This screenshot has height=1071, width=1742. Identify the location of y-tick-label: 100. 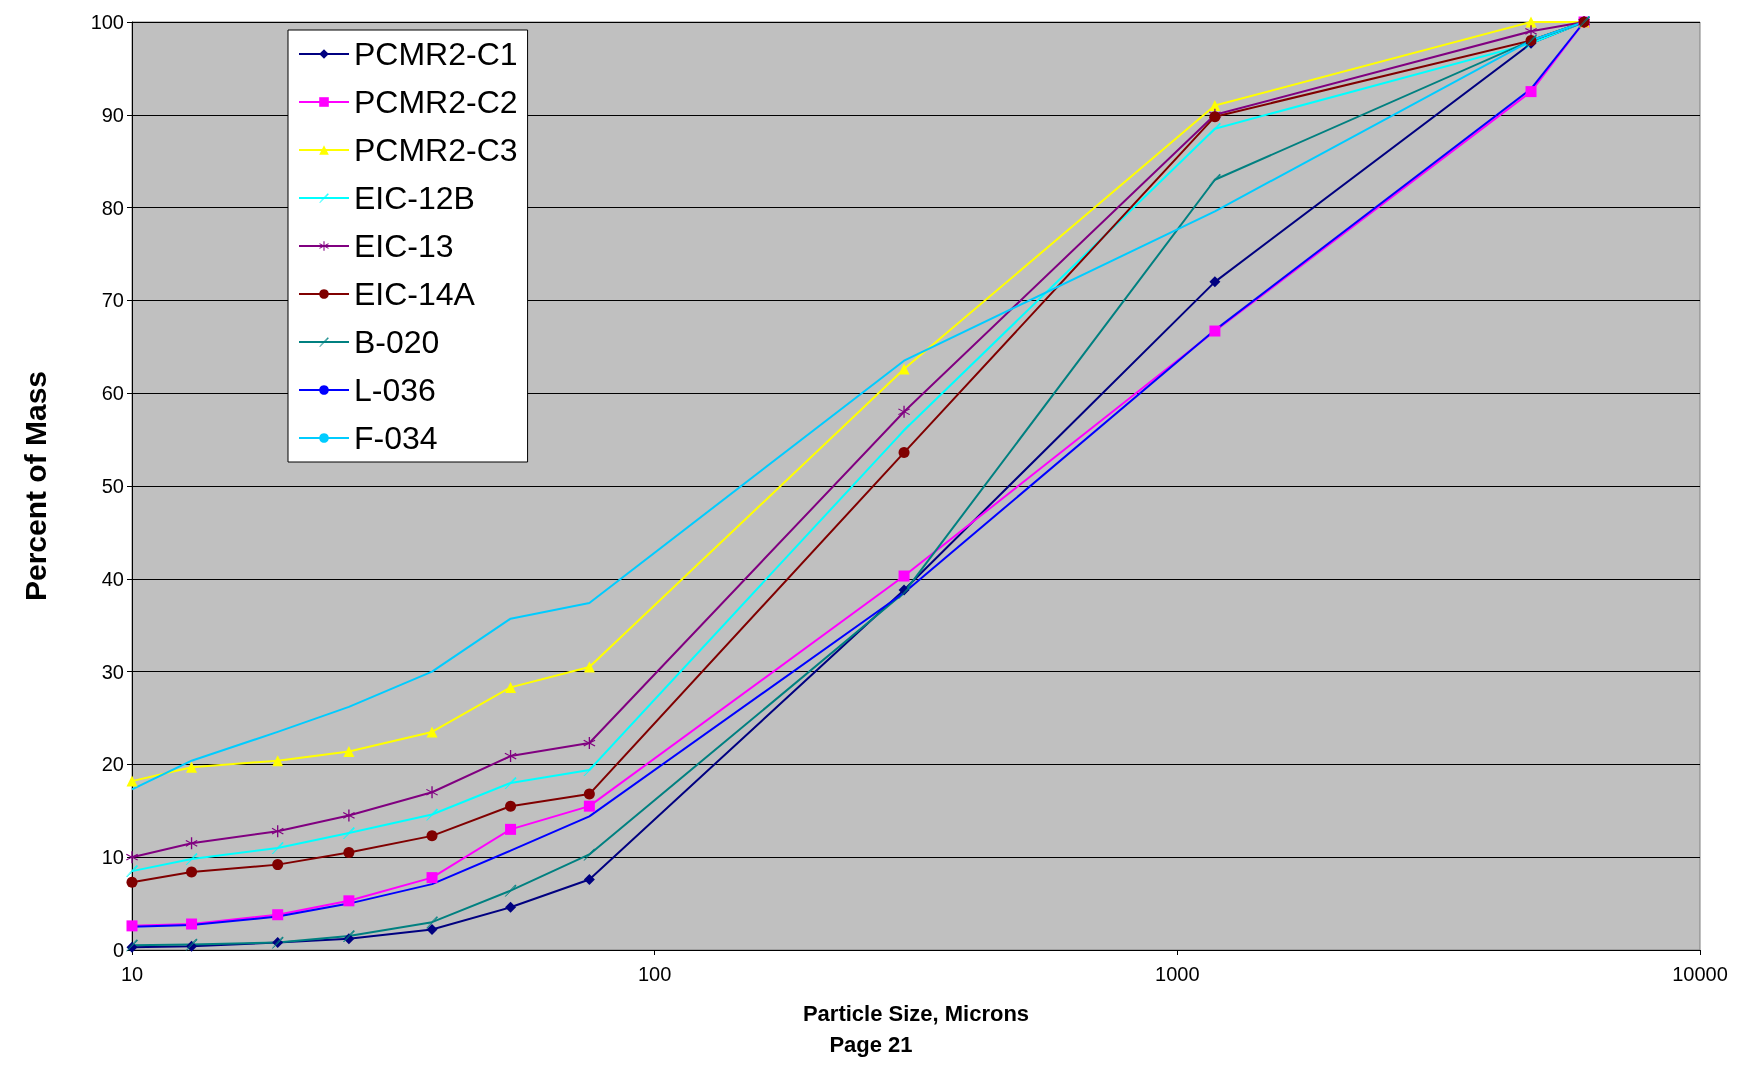
(107, 22).